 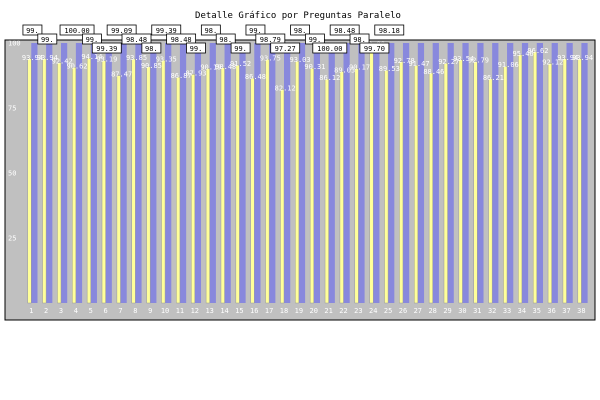 I want to click on data-label: 88.46, so click(x=433, y=72).